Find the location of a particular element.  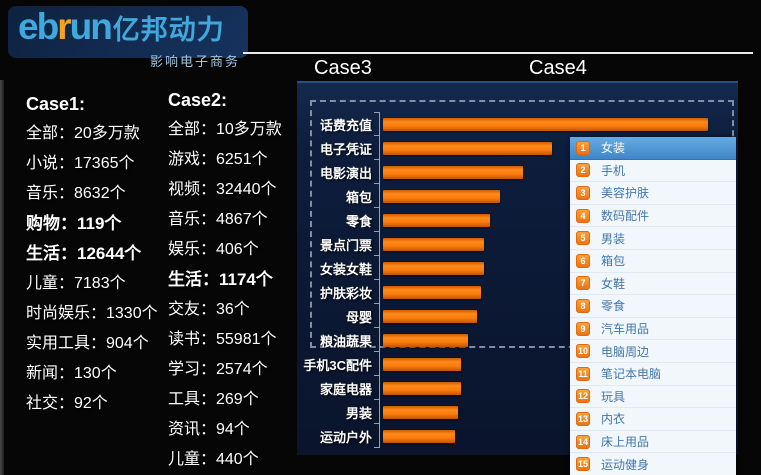

chart-row: 零食 is located at coordinates (517, 220).